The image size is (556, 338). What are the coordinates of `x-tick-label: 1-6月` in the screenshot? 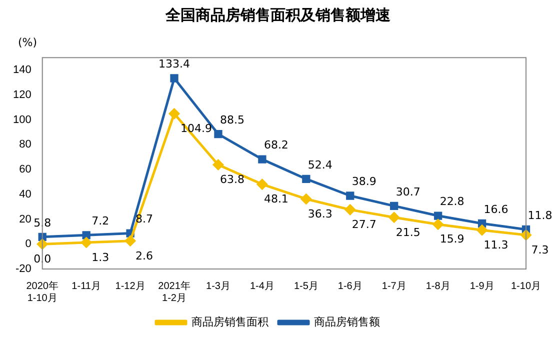 It's located at (350, 286).